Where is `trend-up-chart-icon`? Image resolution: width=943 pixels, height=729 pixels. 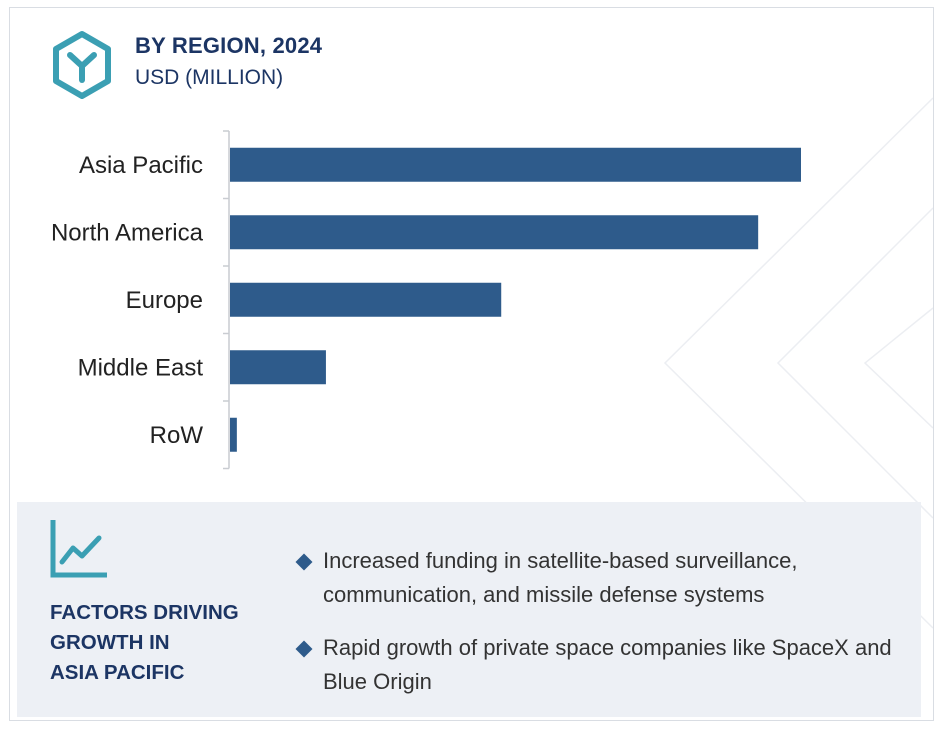
trend-up-chart-icon is located at coordinates (78, 549).